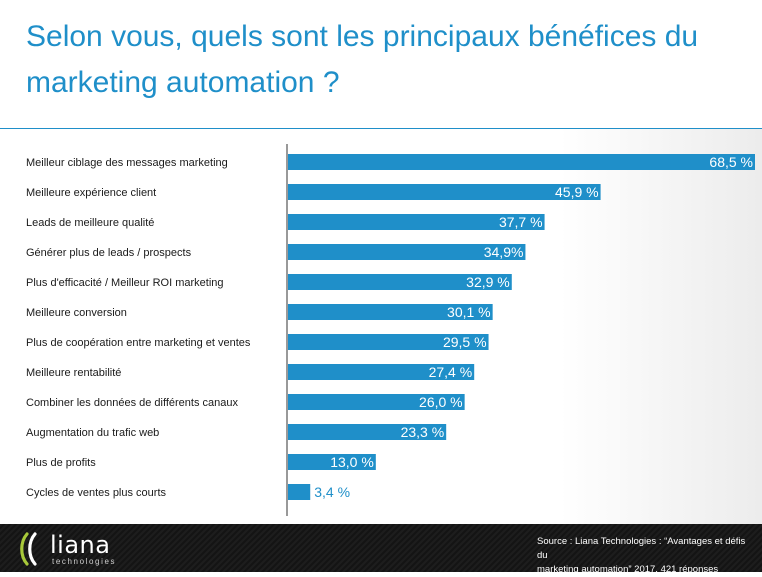  Describe the element at coordinates (628, 569) in the screenshot. I see `source-line-2: marketing automation” 2017, 421 réponses` at that location.